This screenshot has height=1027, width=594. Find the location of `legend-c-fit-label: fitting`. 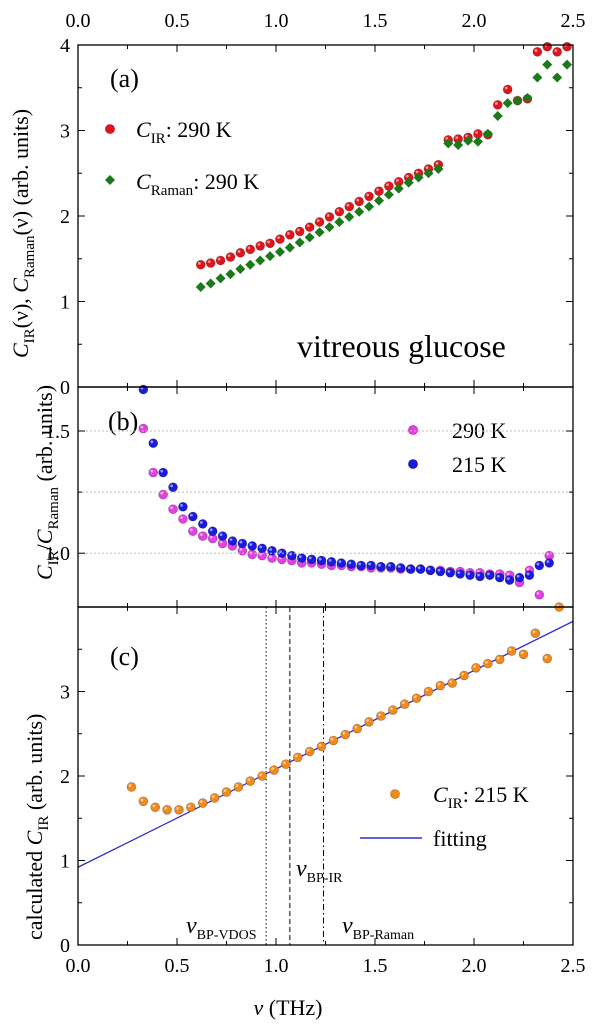

legend-c-fit-label: fitting is located at coordinates (460, 838).